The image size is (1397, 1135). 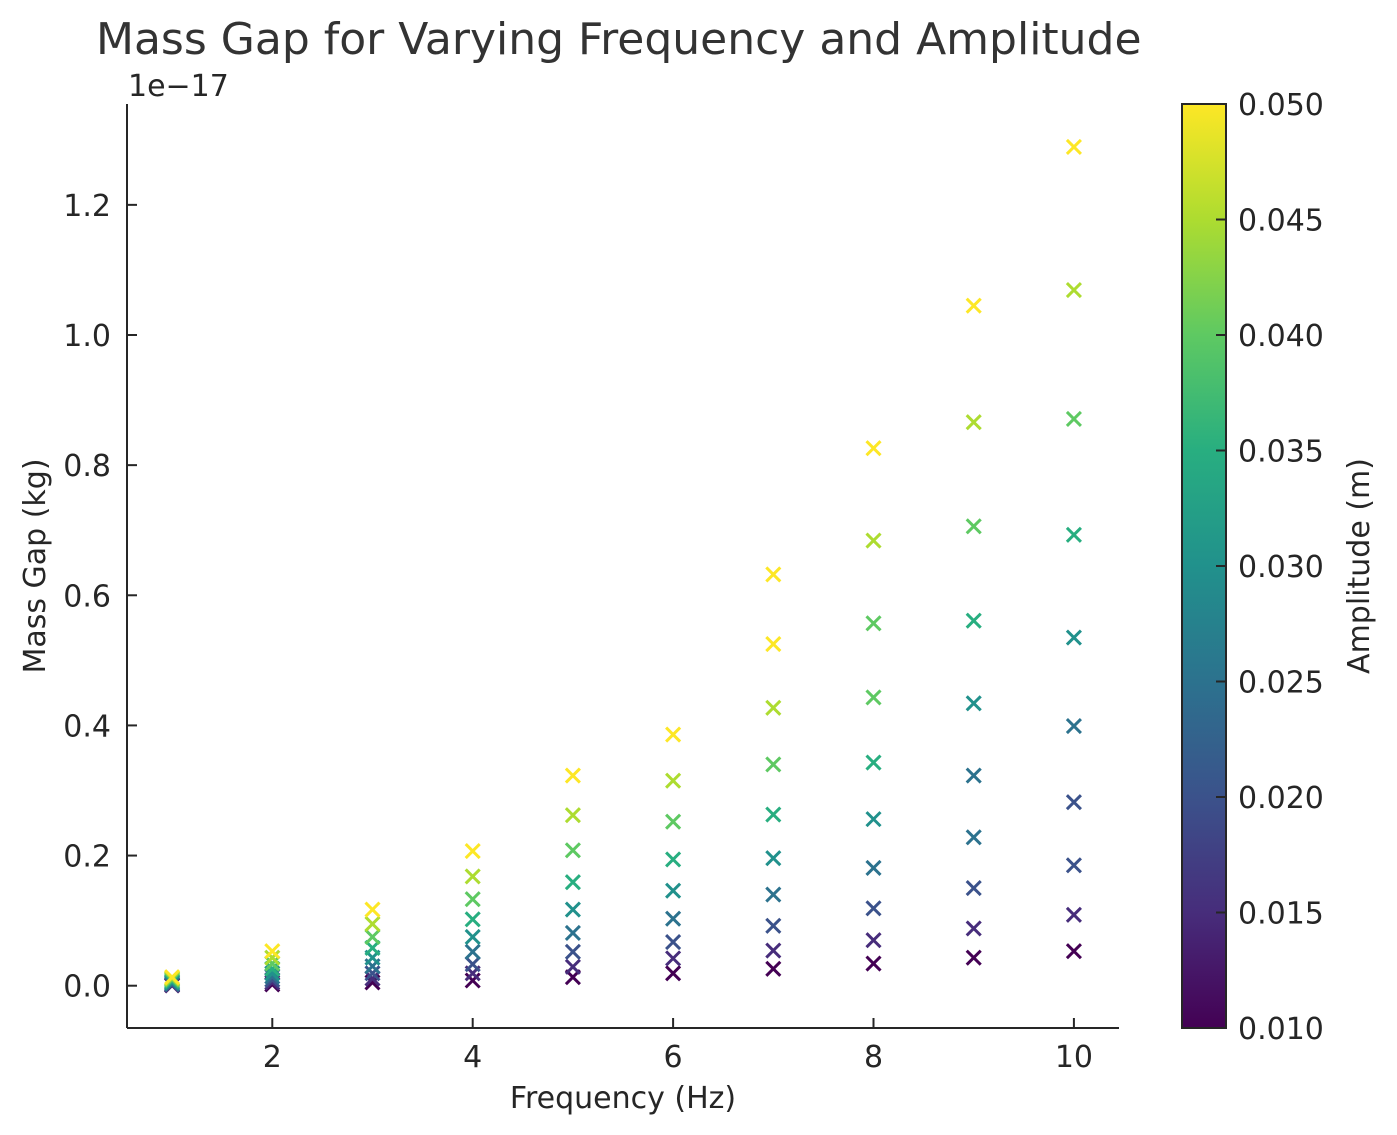 I want to click on y-tick-label: 0.2, so click(x=87, y=857).